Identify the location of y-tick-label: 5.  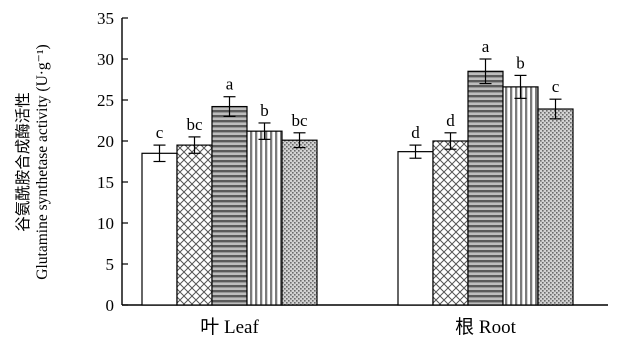
(110, 264).